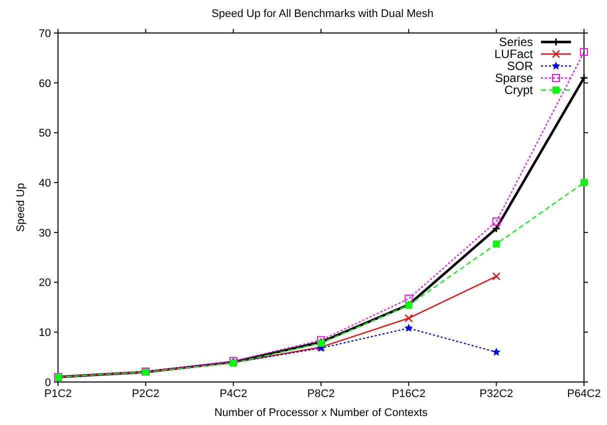  Describe the element at coordinates (58, 394) in the screenshot. I see `x-tick-label: P1C2` at that location.